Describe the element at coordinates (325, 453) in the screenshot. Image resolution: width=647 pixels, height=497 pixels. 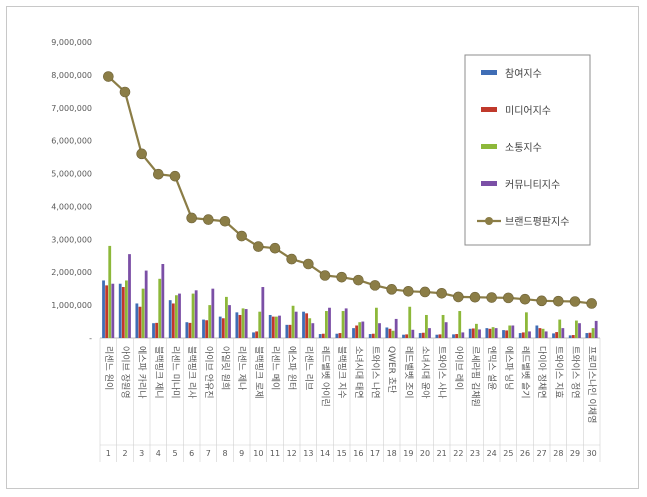
I see `rank-label: 14` at that location.